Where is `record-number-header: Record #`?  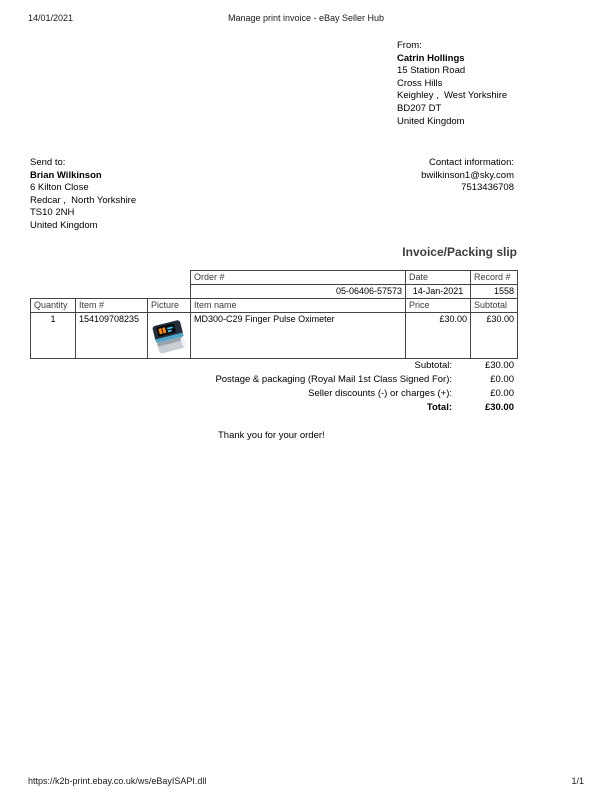 record-number-header: Record # is located at coordinates (494, 277).